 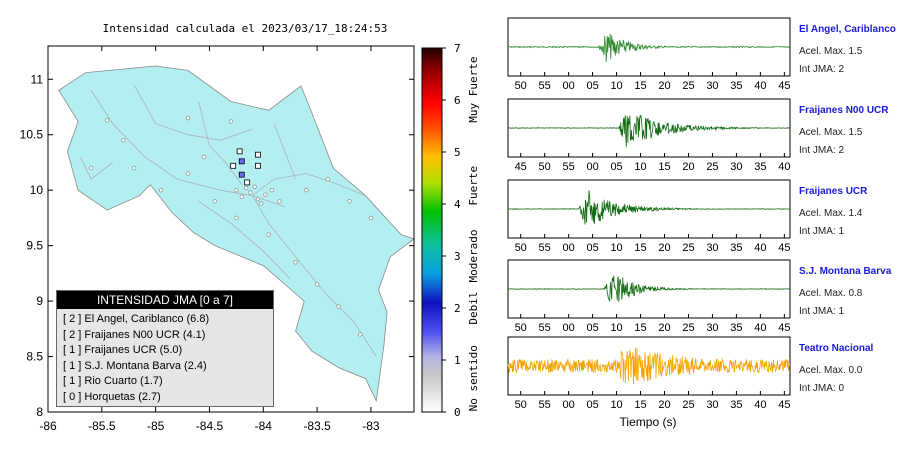 What do you see at coordinates (664, 248) in the screenshot?
I see `time-tick-label: 20` at bounding box center [664, 248].